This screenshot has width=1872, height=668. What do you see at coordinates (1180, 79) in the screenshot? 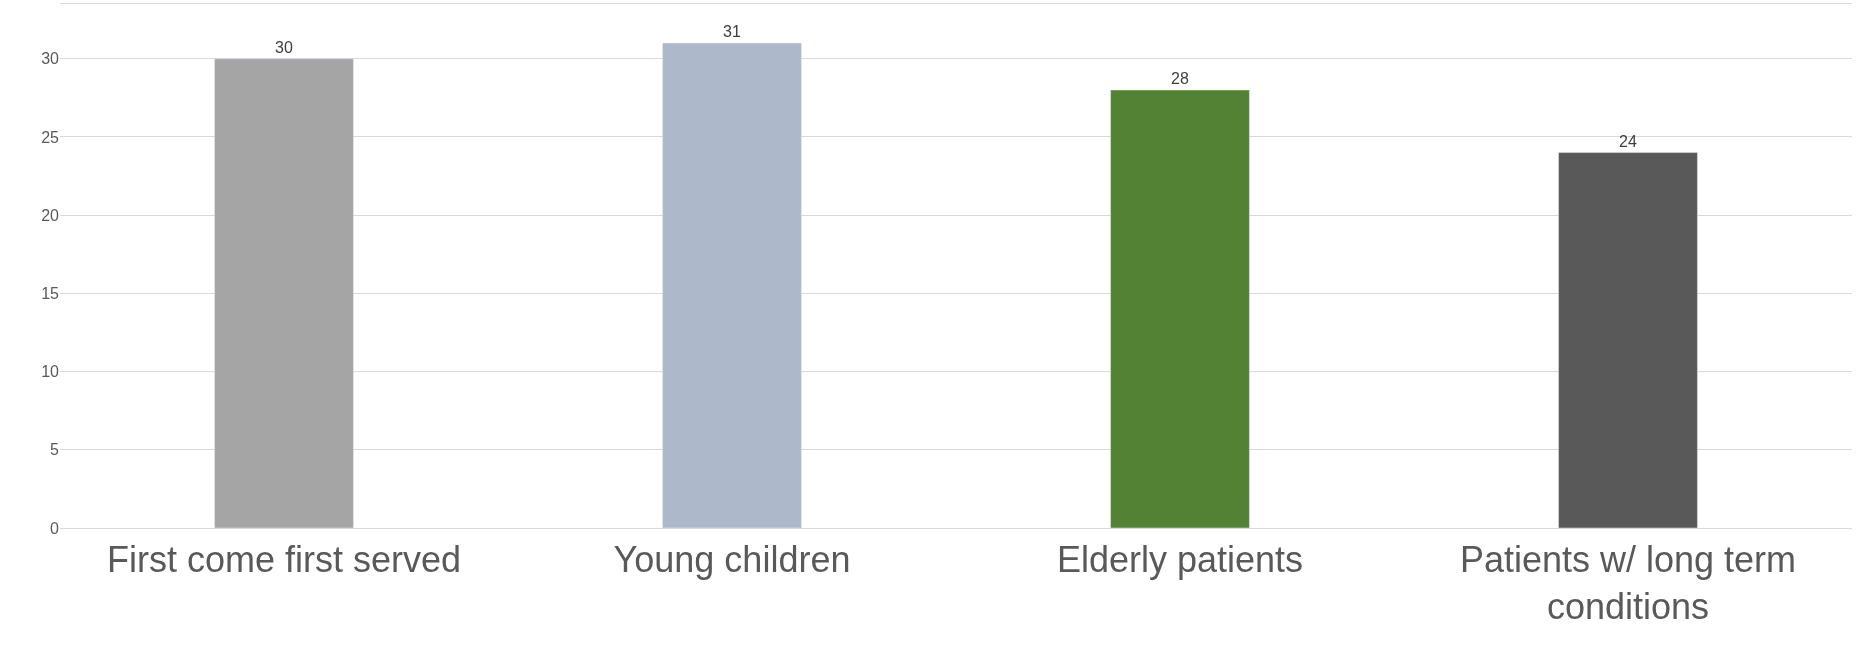
I see `data-label: 28` at bounding box center [1180, 79].